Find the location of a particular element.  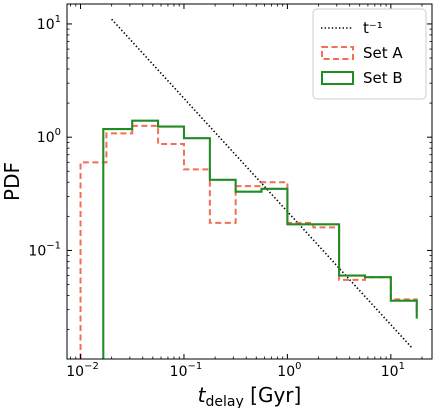

x-tick-label: 10⁰ is located at coordinates (289, 370).